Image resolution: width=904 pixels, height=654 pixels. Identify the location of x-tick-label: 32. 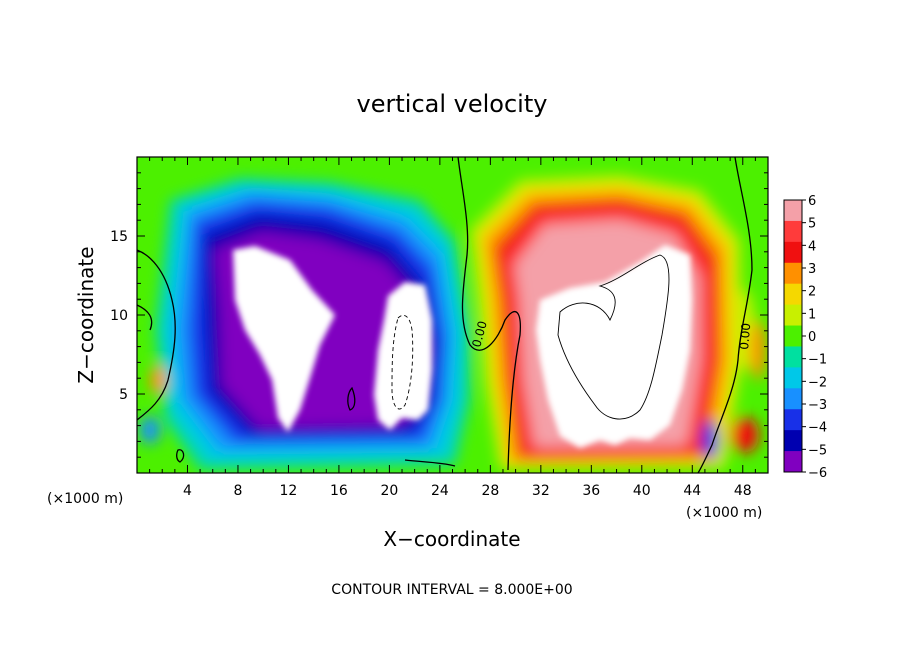
(541, 491).